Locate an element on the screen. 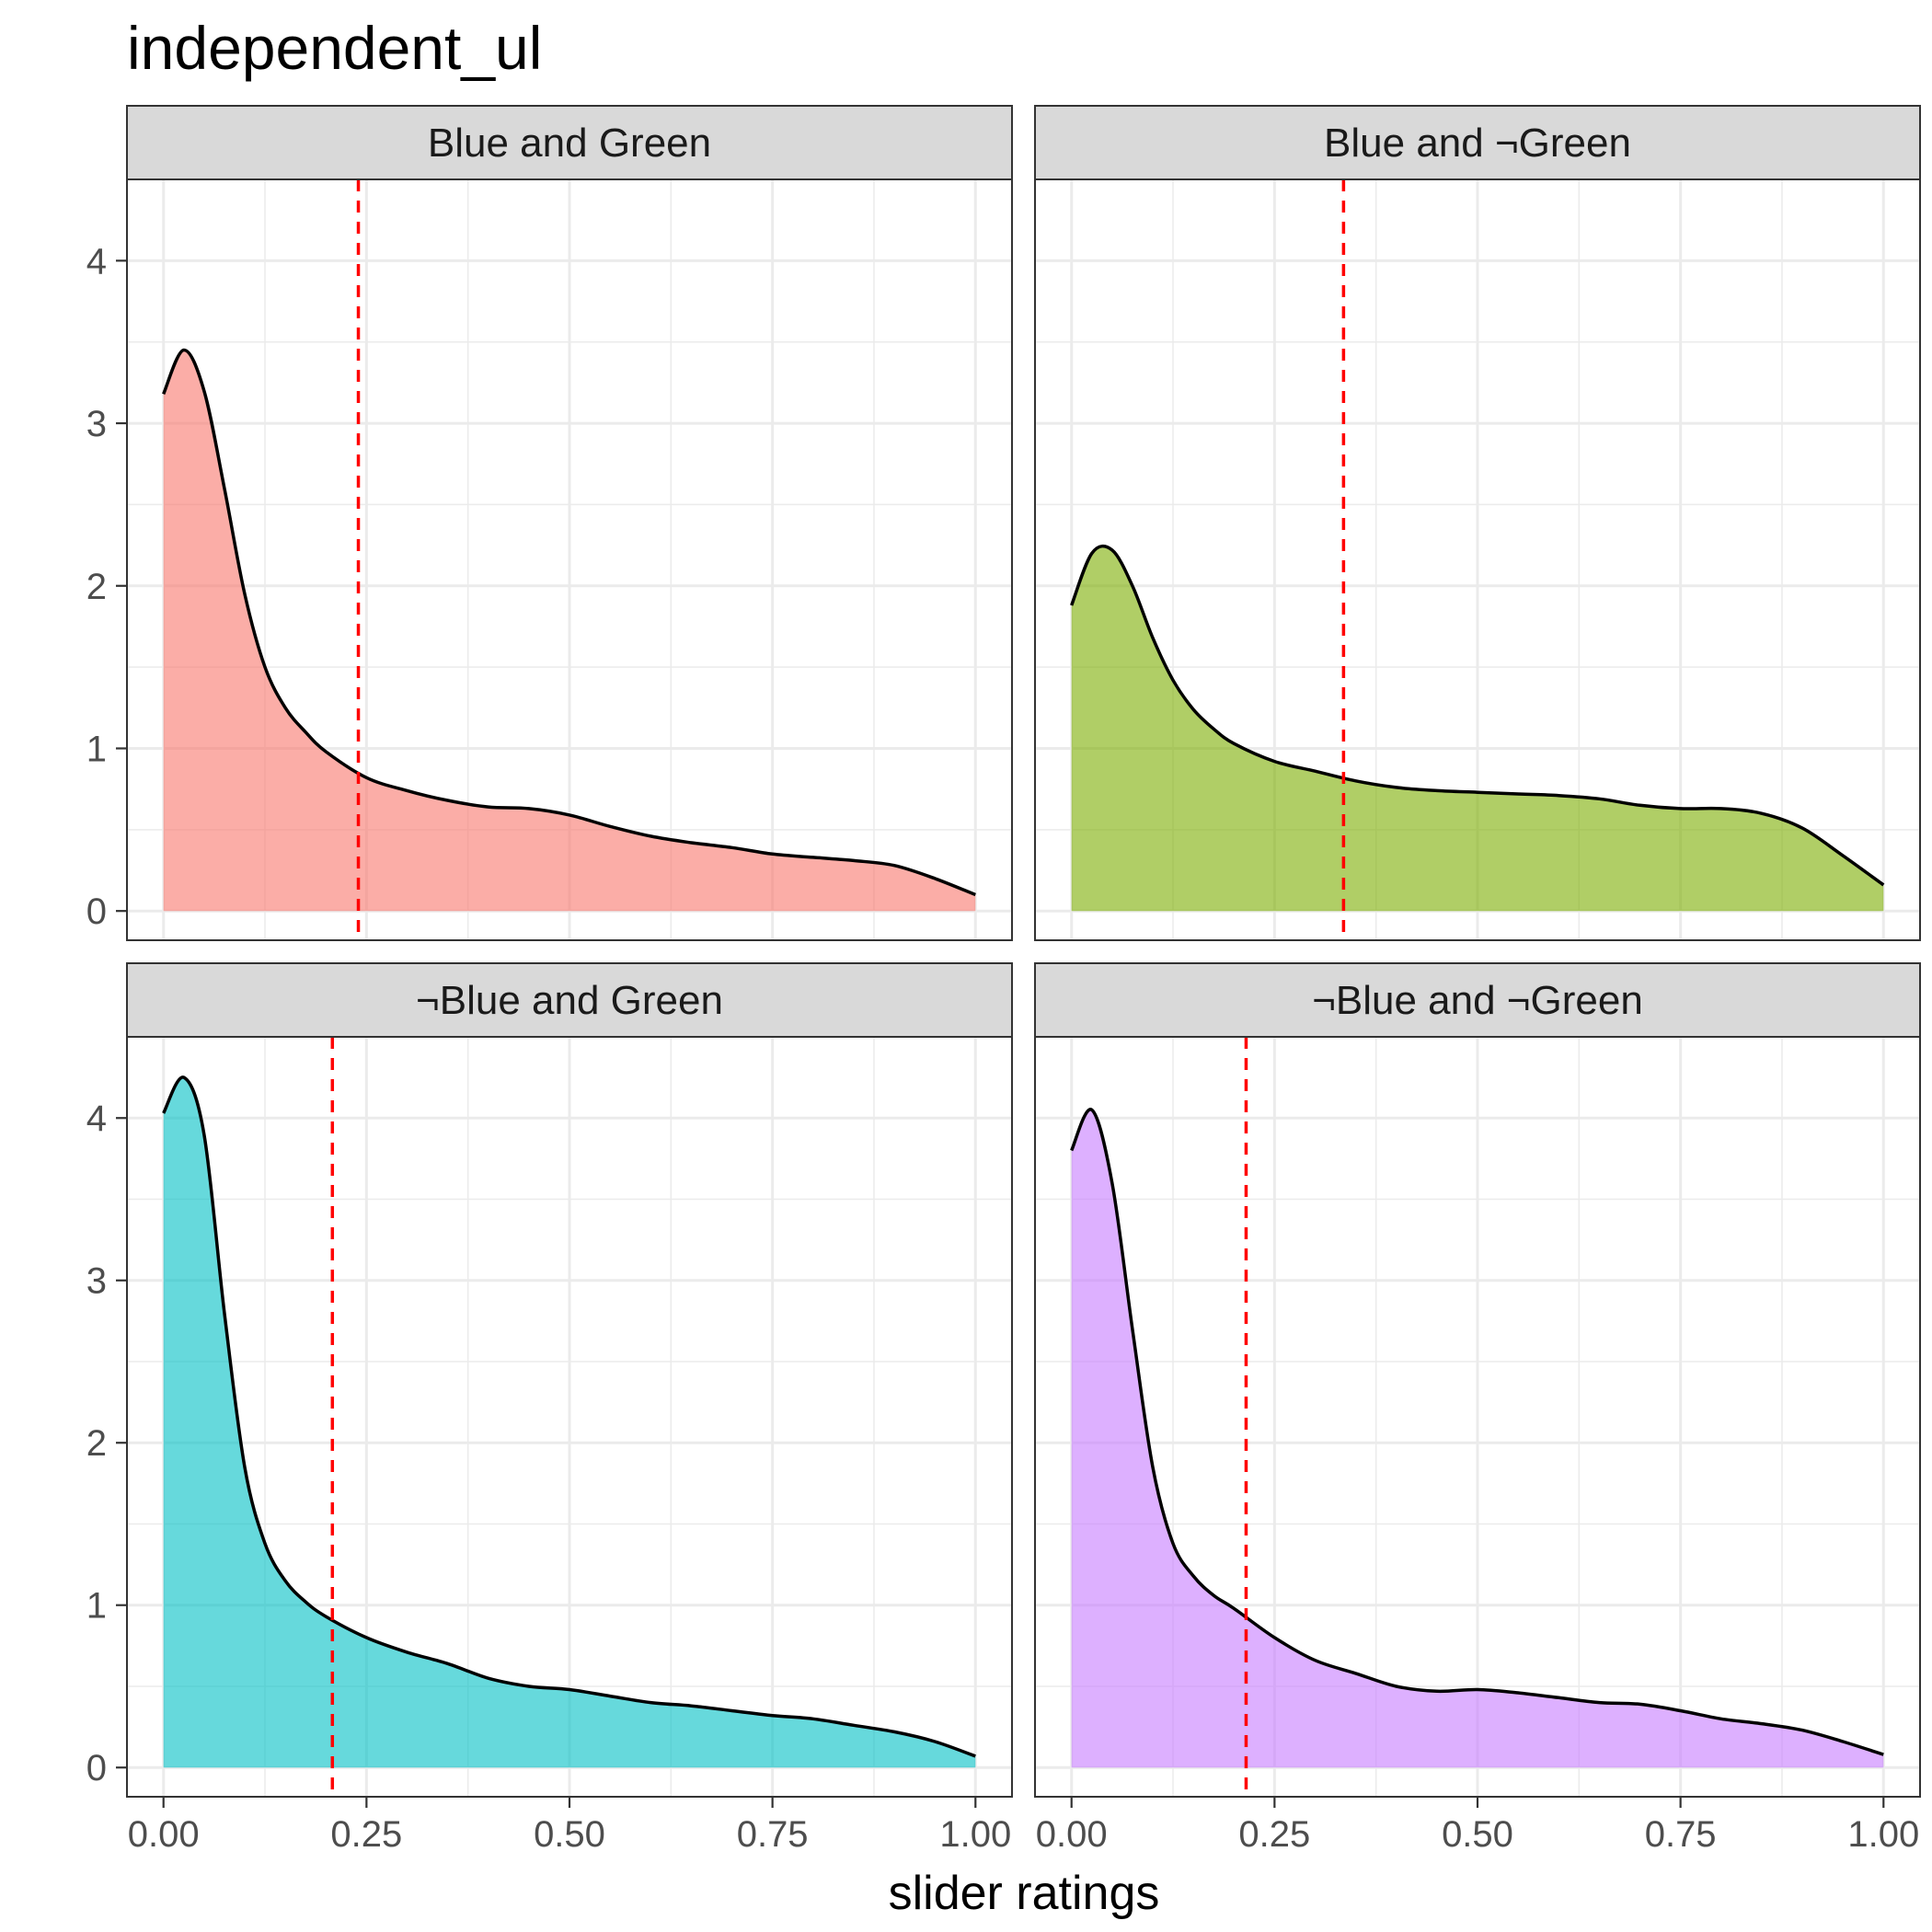  facet-strip-label: ¬Blue and ¬Green is located at coordinates (1477, 1000).